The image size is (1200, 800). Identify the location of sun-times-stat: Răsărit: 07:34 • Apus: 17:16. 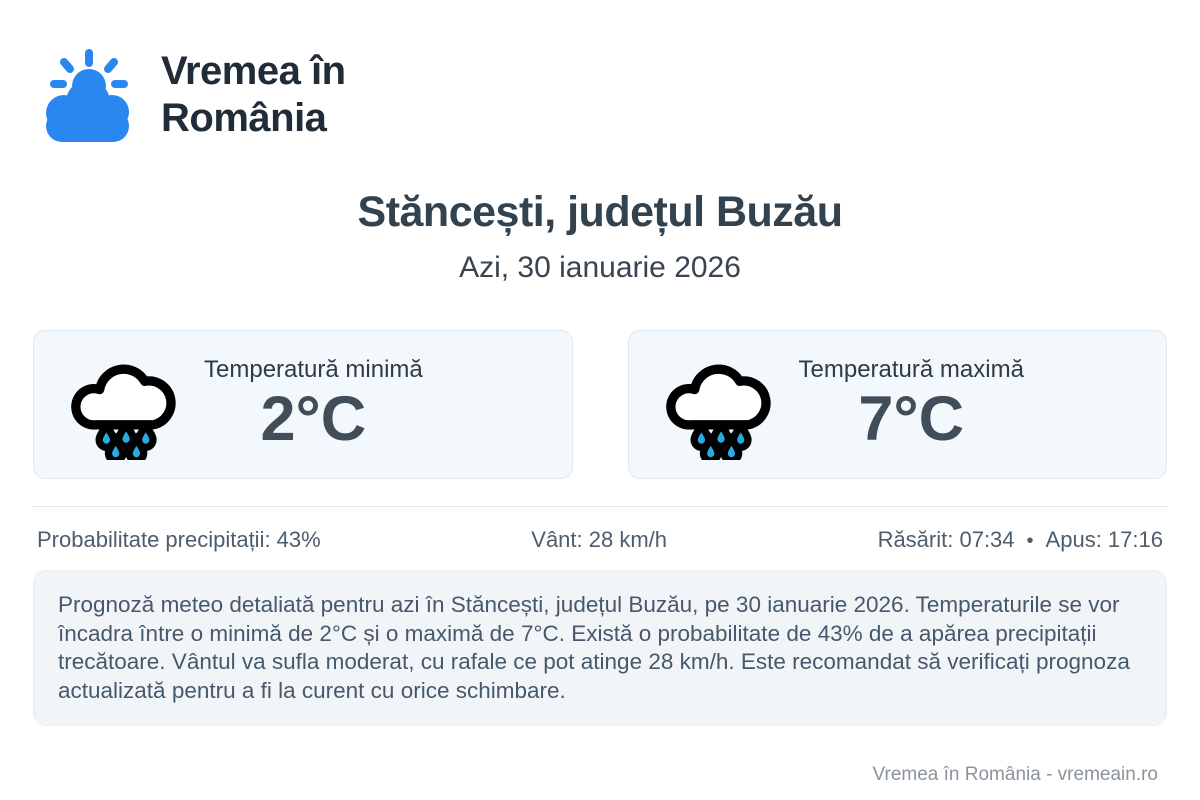
(1020, 540).